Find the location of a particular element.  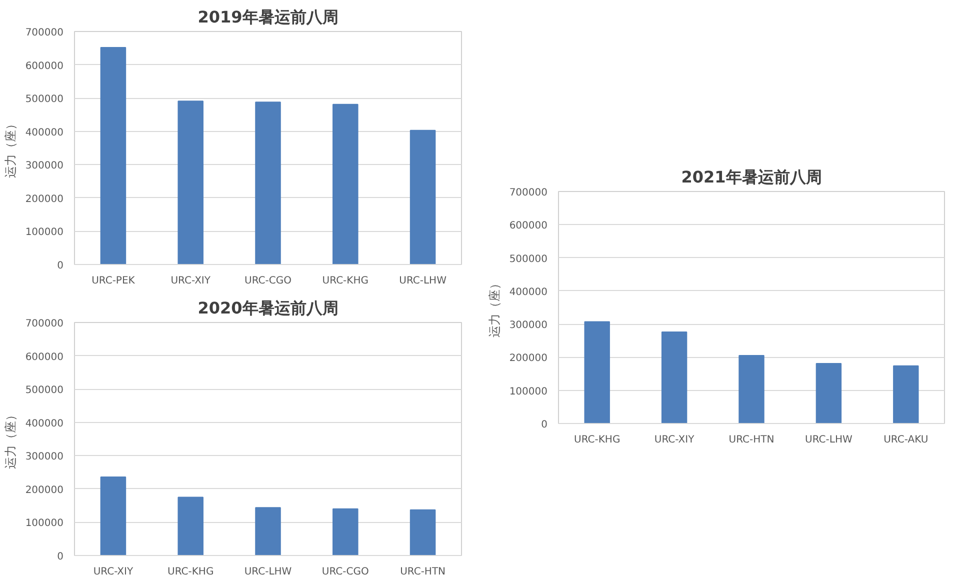

chart-title: 2019年暑运前八周 is located at coordinates (268, 17).